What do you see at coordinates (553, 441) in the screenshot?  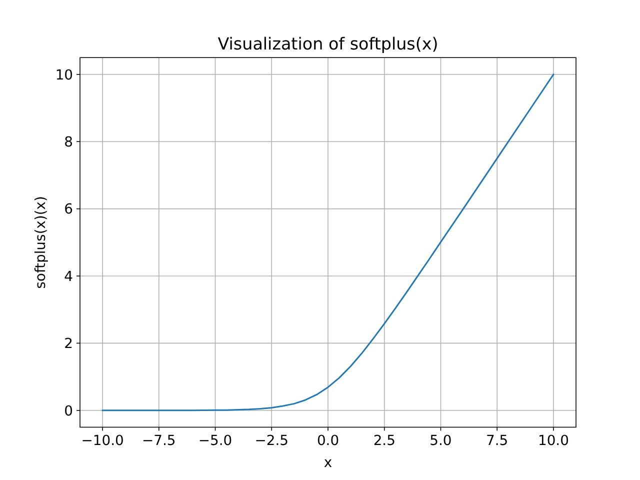 I see `x-tick-label: 10.0` at bounding box center [553, 441].